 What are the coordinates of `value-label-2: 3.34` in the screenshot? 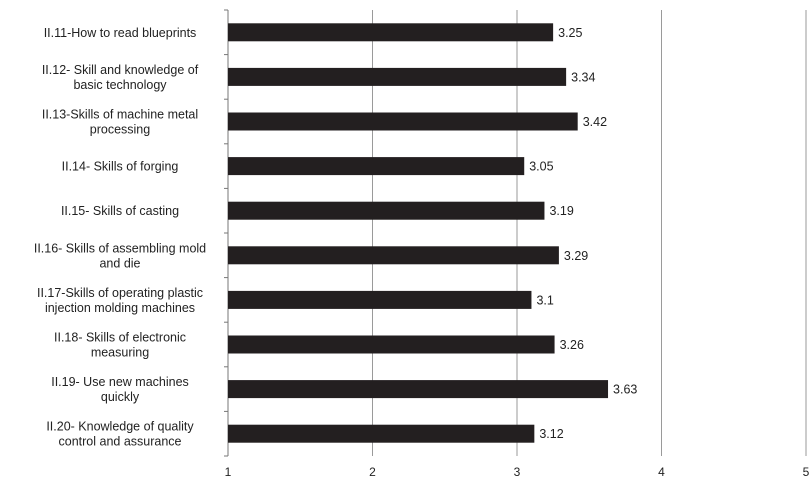 It's located at (583, 77).